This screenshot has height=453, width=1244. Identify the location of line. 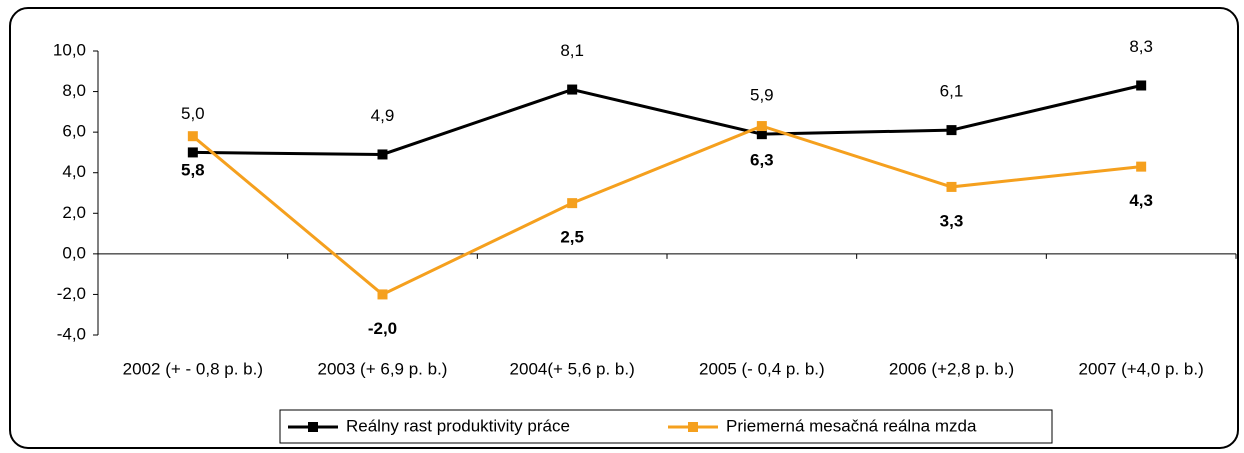
(667, 120).